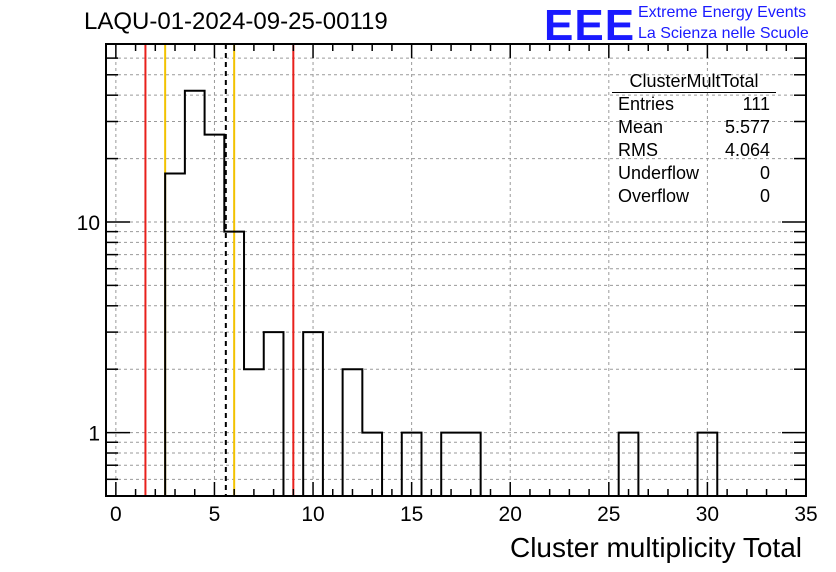 This screenshot has width=836, height=572. What do you see at coordinates (694, 196) in the screenshot?
I see `stats-row: Overflow 0` at bounding box center [694, 196].